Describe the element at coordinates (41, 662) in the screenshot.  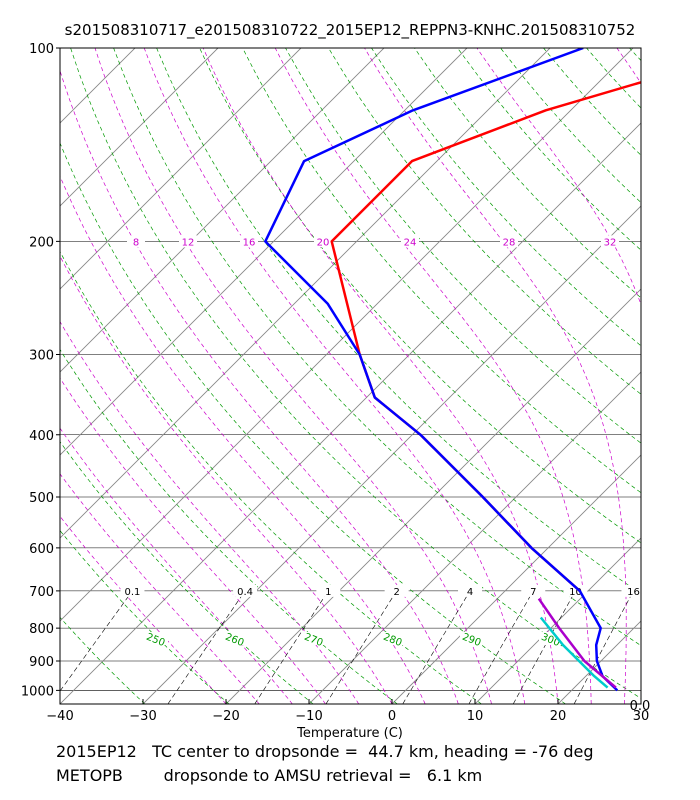
I see `y-tick-label: 900` at that location.